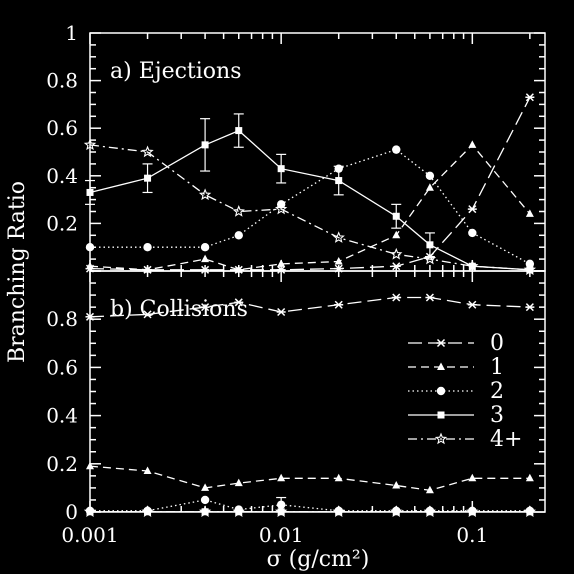  Describe the element at coordinates (497, 367) in the screenshot. I see `legend-label: 1` at that location.